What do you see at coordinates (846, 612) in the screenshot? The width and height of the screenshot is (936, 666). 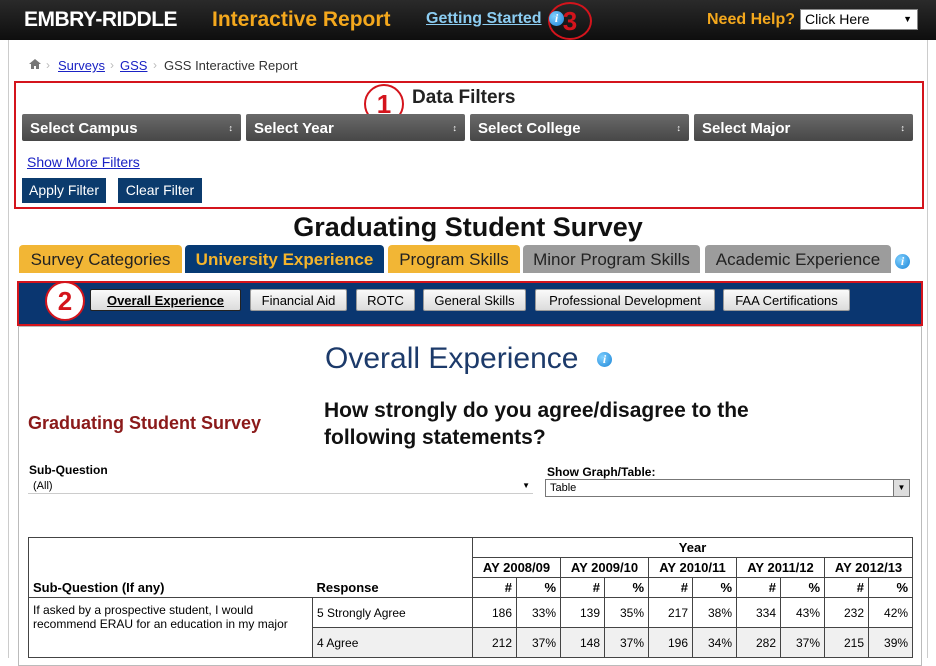 I see `value-cell: 232` at bounding box center [846, 612].